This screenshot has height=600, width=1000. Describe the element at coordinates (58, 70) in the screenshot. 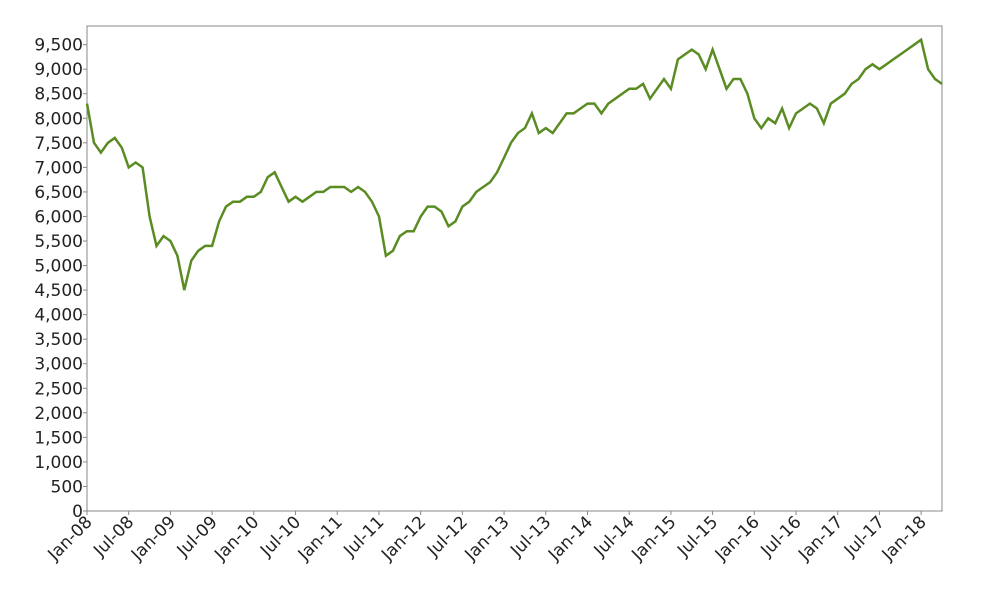

I see `y-tick-label: 9,000` at that location.